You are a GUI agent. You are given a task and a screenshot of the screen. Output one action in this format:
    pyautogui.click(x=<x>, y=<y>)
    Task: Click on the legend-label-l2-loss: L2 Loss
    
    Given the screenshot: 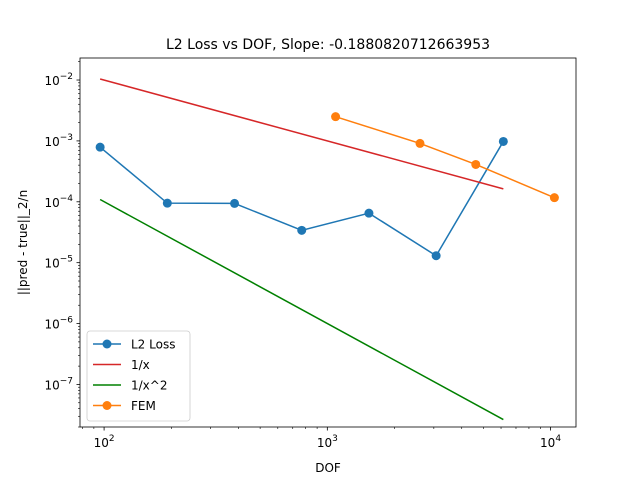 What is the action you would take?
    pyautogui.click(x=153, y=345)
    